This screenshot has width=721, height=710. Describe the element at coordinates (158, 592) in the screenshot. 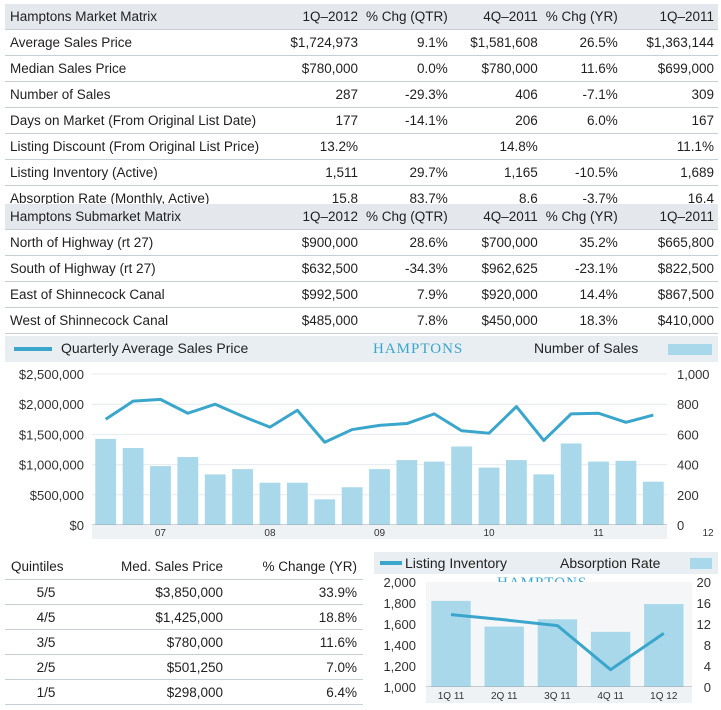

I see `table-cell: $3,850,000` at that location.